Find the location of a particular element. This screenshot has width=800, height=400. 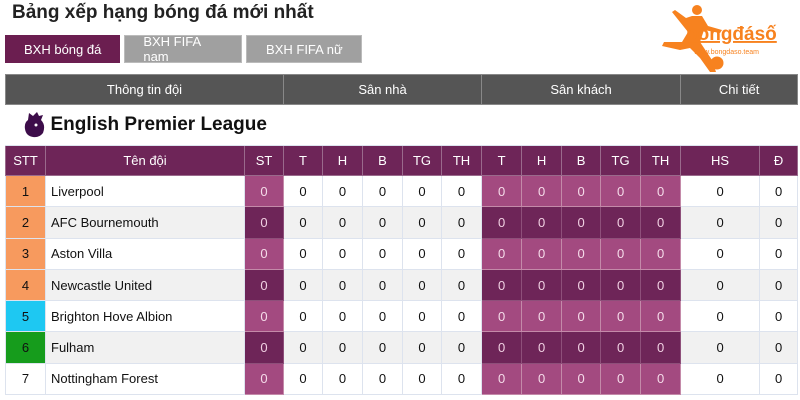

team-name: Brighton Hove Albion is located at coordinates (145, 316).